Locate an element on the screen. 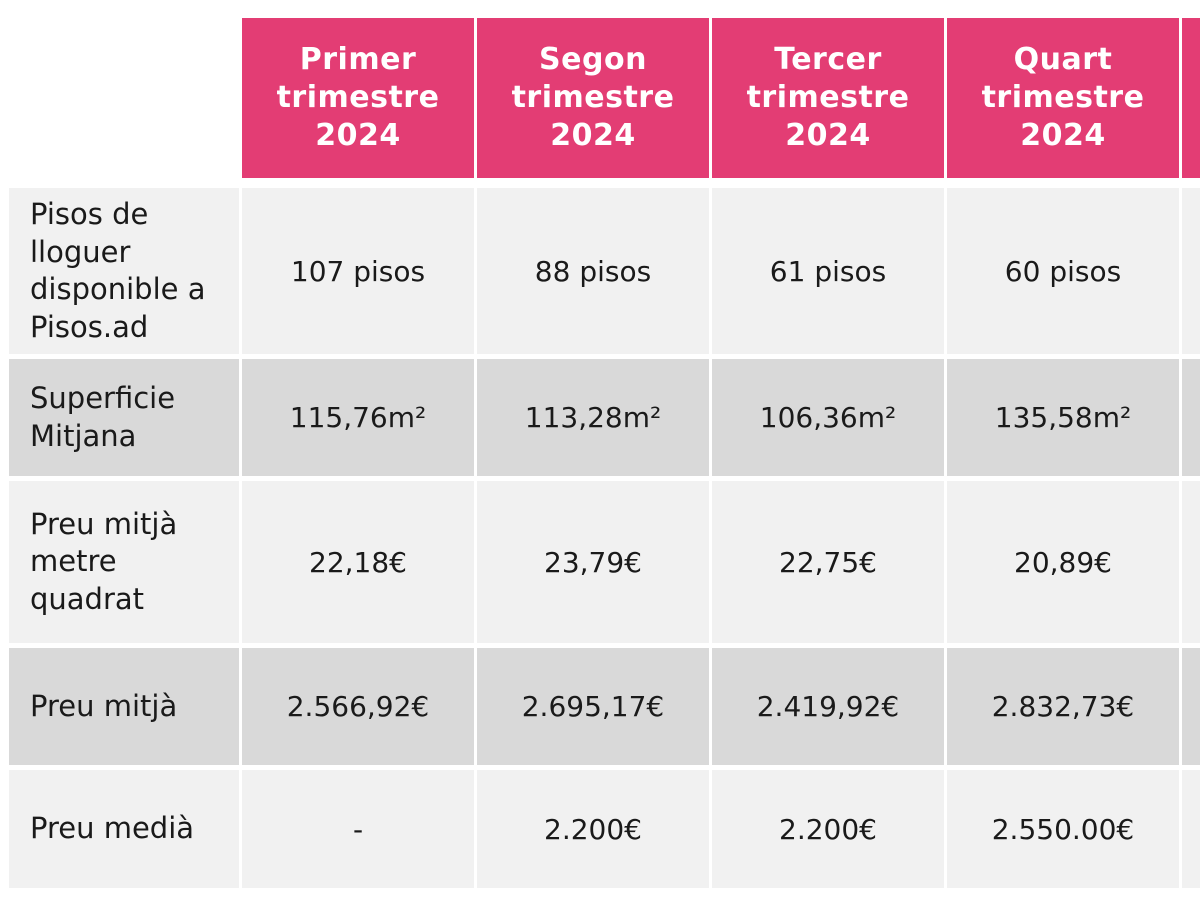  table-cell: 2.832,73€ is located at coordinates (1063, 706).